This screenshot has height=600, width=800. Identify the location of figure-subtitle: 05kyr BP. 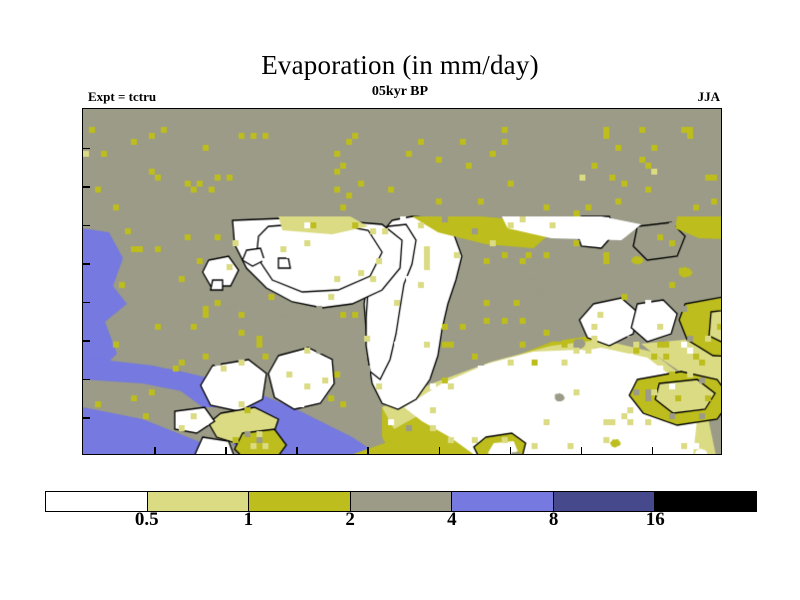
(400, 91).